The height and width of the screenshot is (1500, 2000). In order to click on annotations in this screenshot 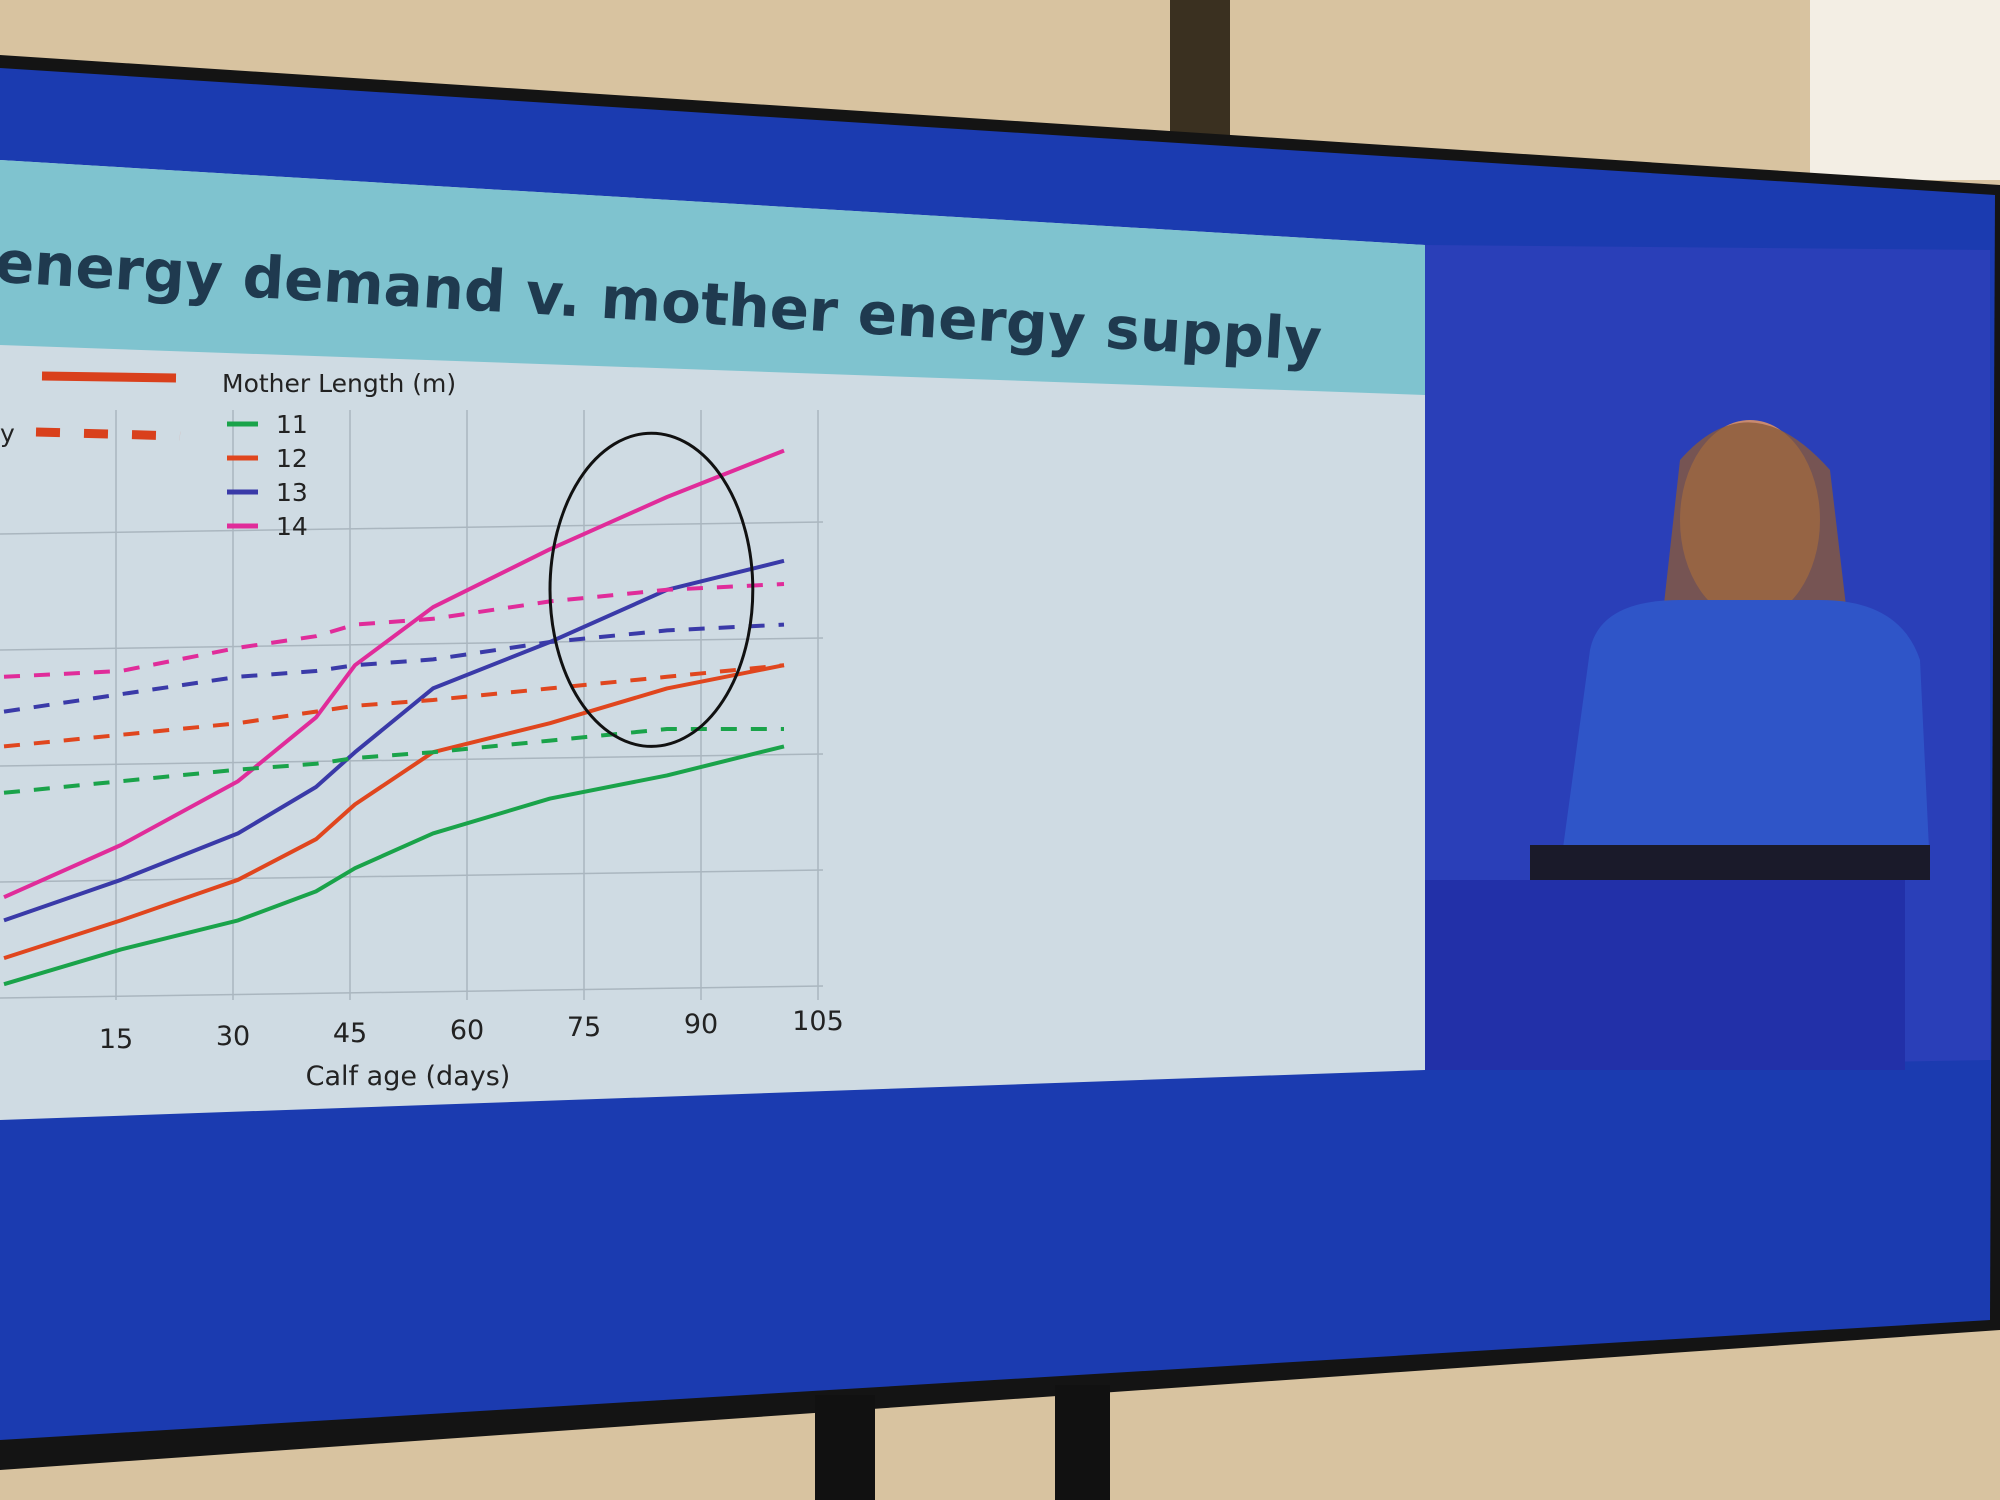, I will do `click(651, 589)`.